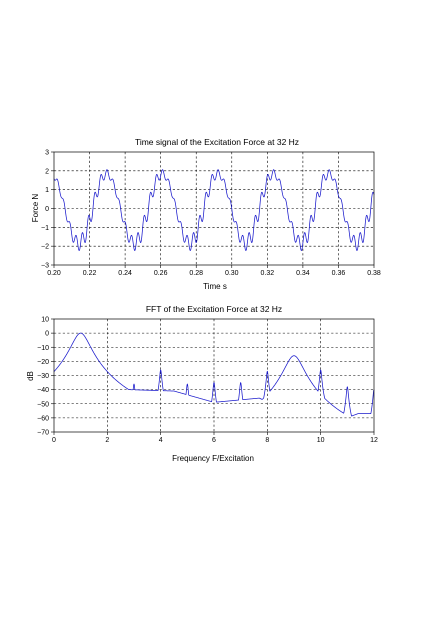  Describe the element at coordinates (43, 418) in the screenshot. I see `fft-chart-ytick-label: −60` at that location.